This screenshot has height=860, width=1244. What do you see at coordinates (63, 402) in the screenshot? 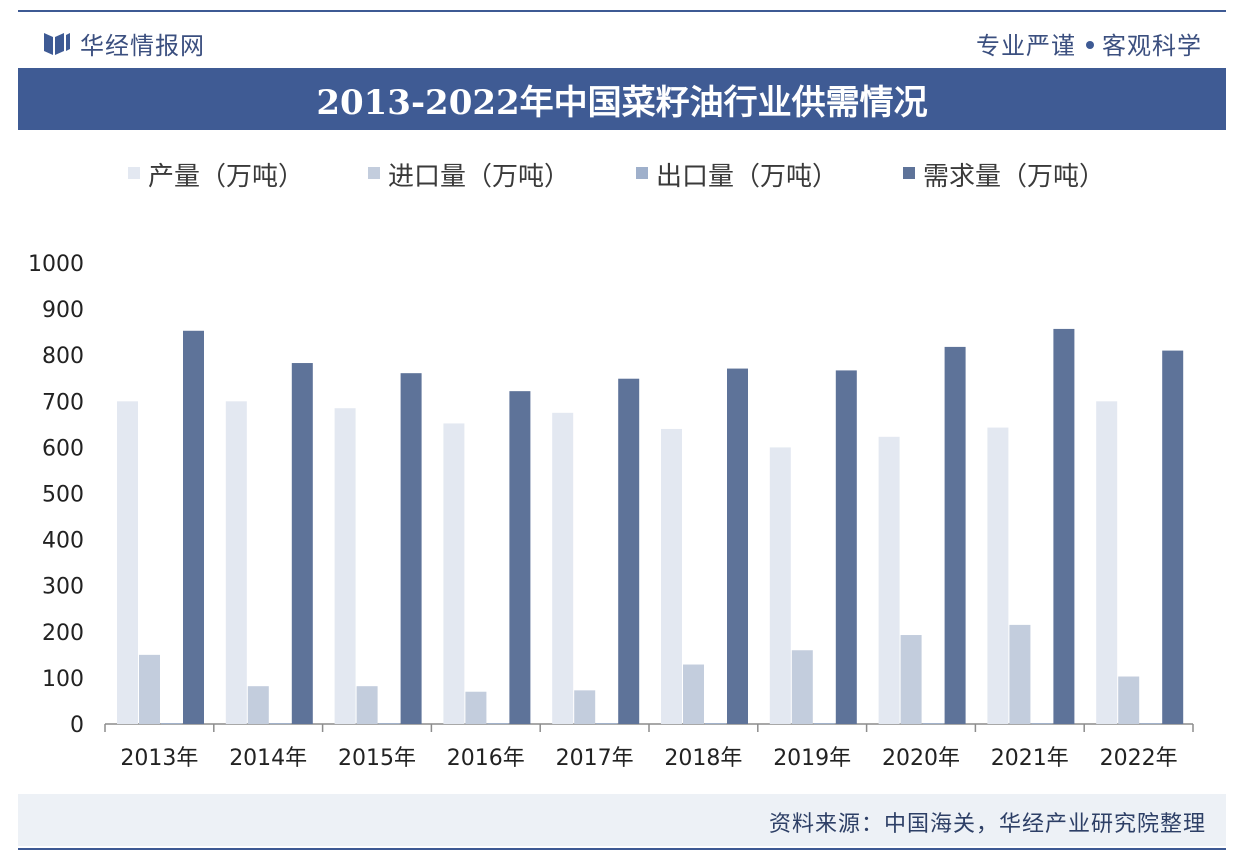
I see `y-tick-label-700: 700` at bounding box center [63, 402].